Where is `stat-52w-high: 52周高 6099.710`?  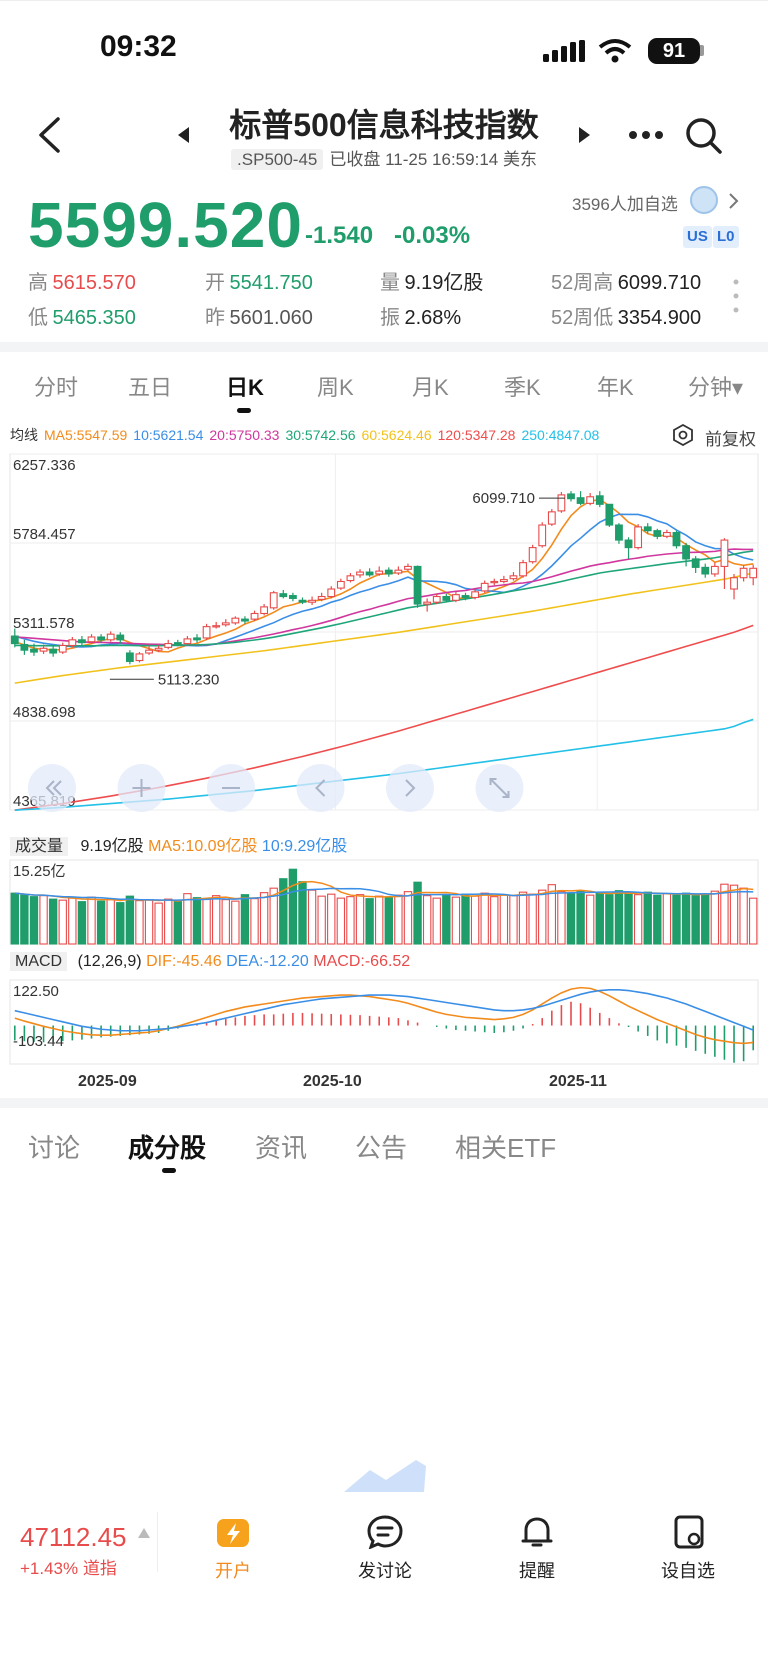 stat-52w-high: 52周高 6099.710 is located at coordinates (626, 283).